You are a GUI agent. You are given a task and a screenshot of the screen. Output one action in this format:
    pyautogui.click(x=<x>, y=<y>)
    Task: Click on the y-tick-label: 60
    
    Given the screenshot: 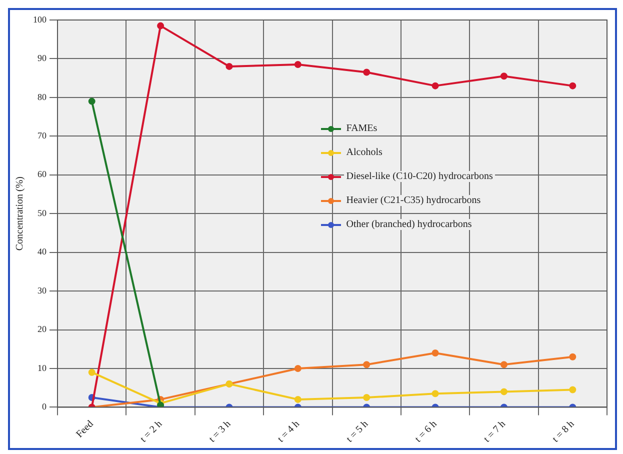 What is the action you would take?
    pyautogui.click(x=42, y=174)
    